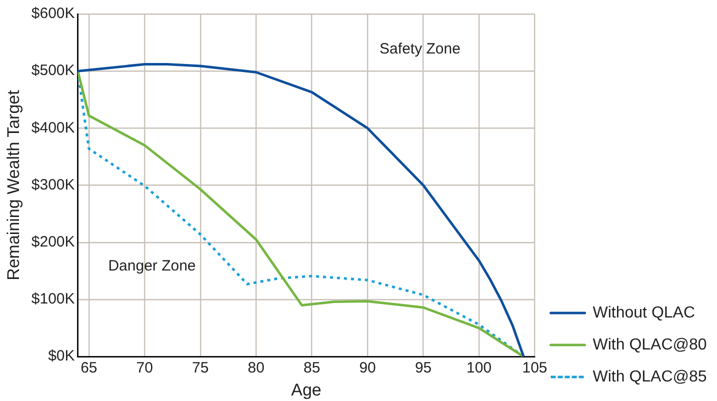 The image size is (717, 401). What do you see at coordinates (53, 127) in the screenshot?
I see `y-tick-label: $400K` at bounding box center [53, 127].